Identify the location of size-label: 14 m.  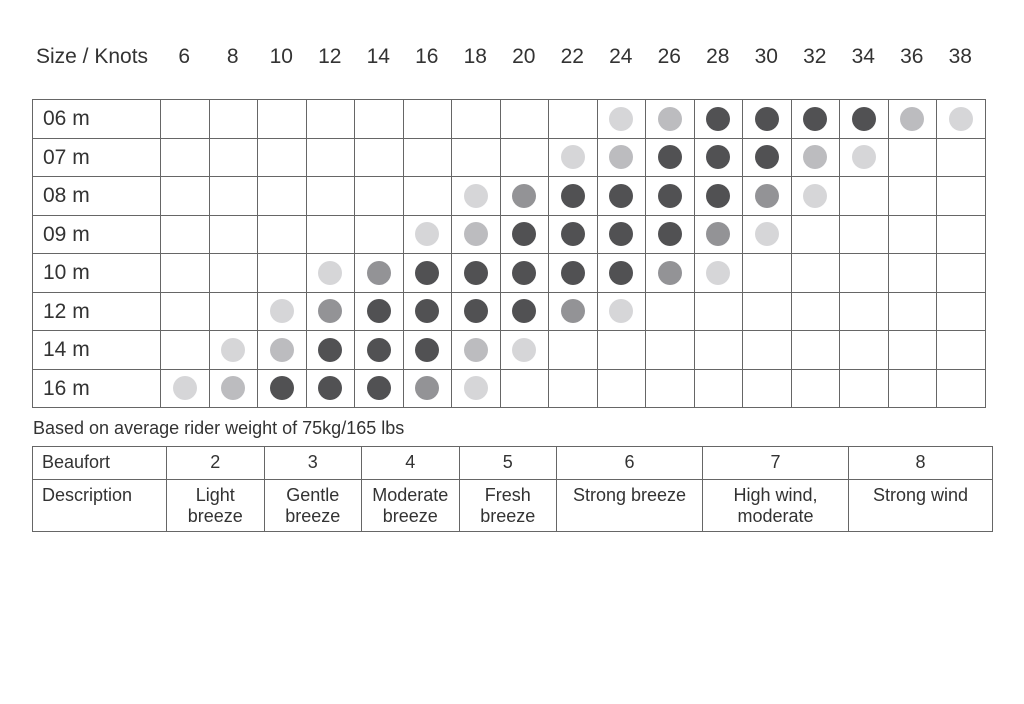
(97, 350).